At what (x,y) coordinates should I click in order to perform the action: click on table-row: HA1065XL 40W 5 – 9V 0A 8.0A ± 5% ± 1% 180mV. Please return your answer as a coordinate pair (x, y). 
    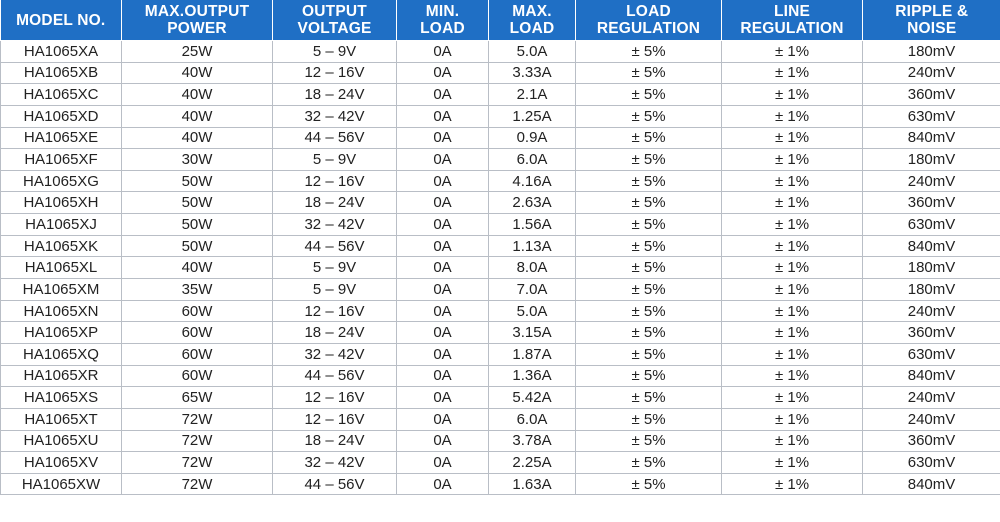
    Looking at the image, I should click on (500, 268).